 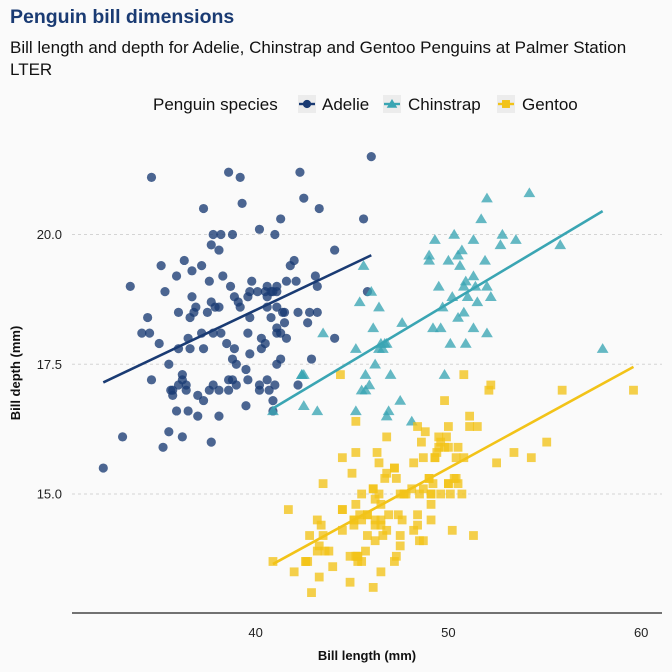 I want to click on y-axis-title: Bill depth (mm), so click(x=15, y=373).